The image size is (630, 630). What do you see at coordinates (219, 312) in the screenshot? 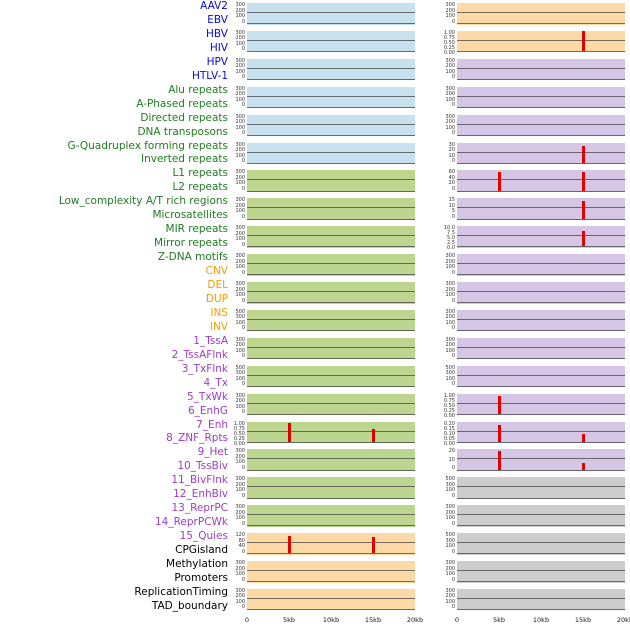
I see `row-label-ins: INS` at bounding box center [219, 312].